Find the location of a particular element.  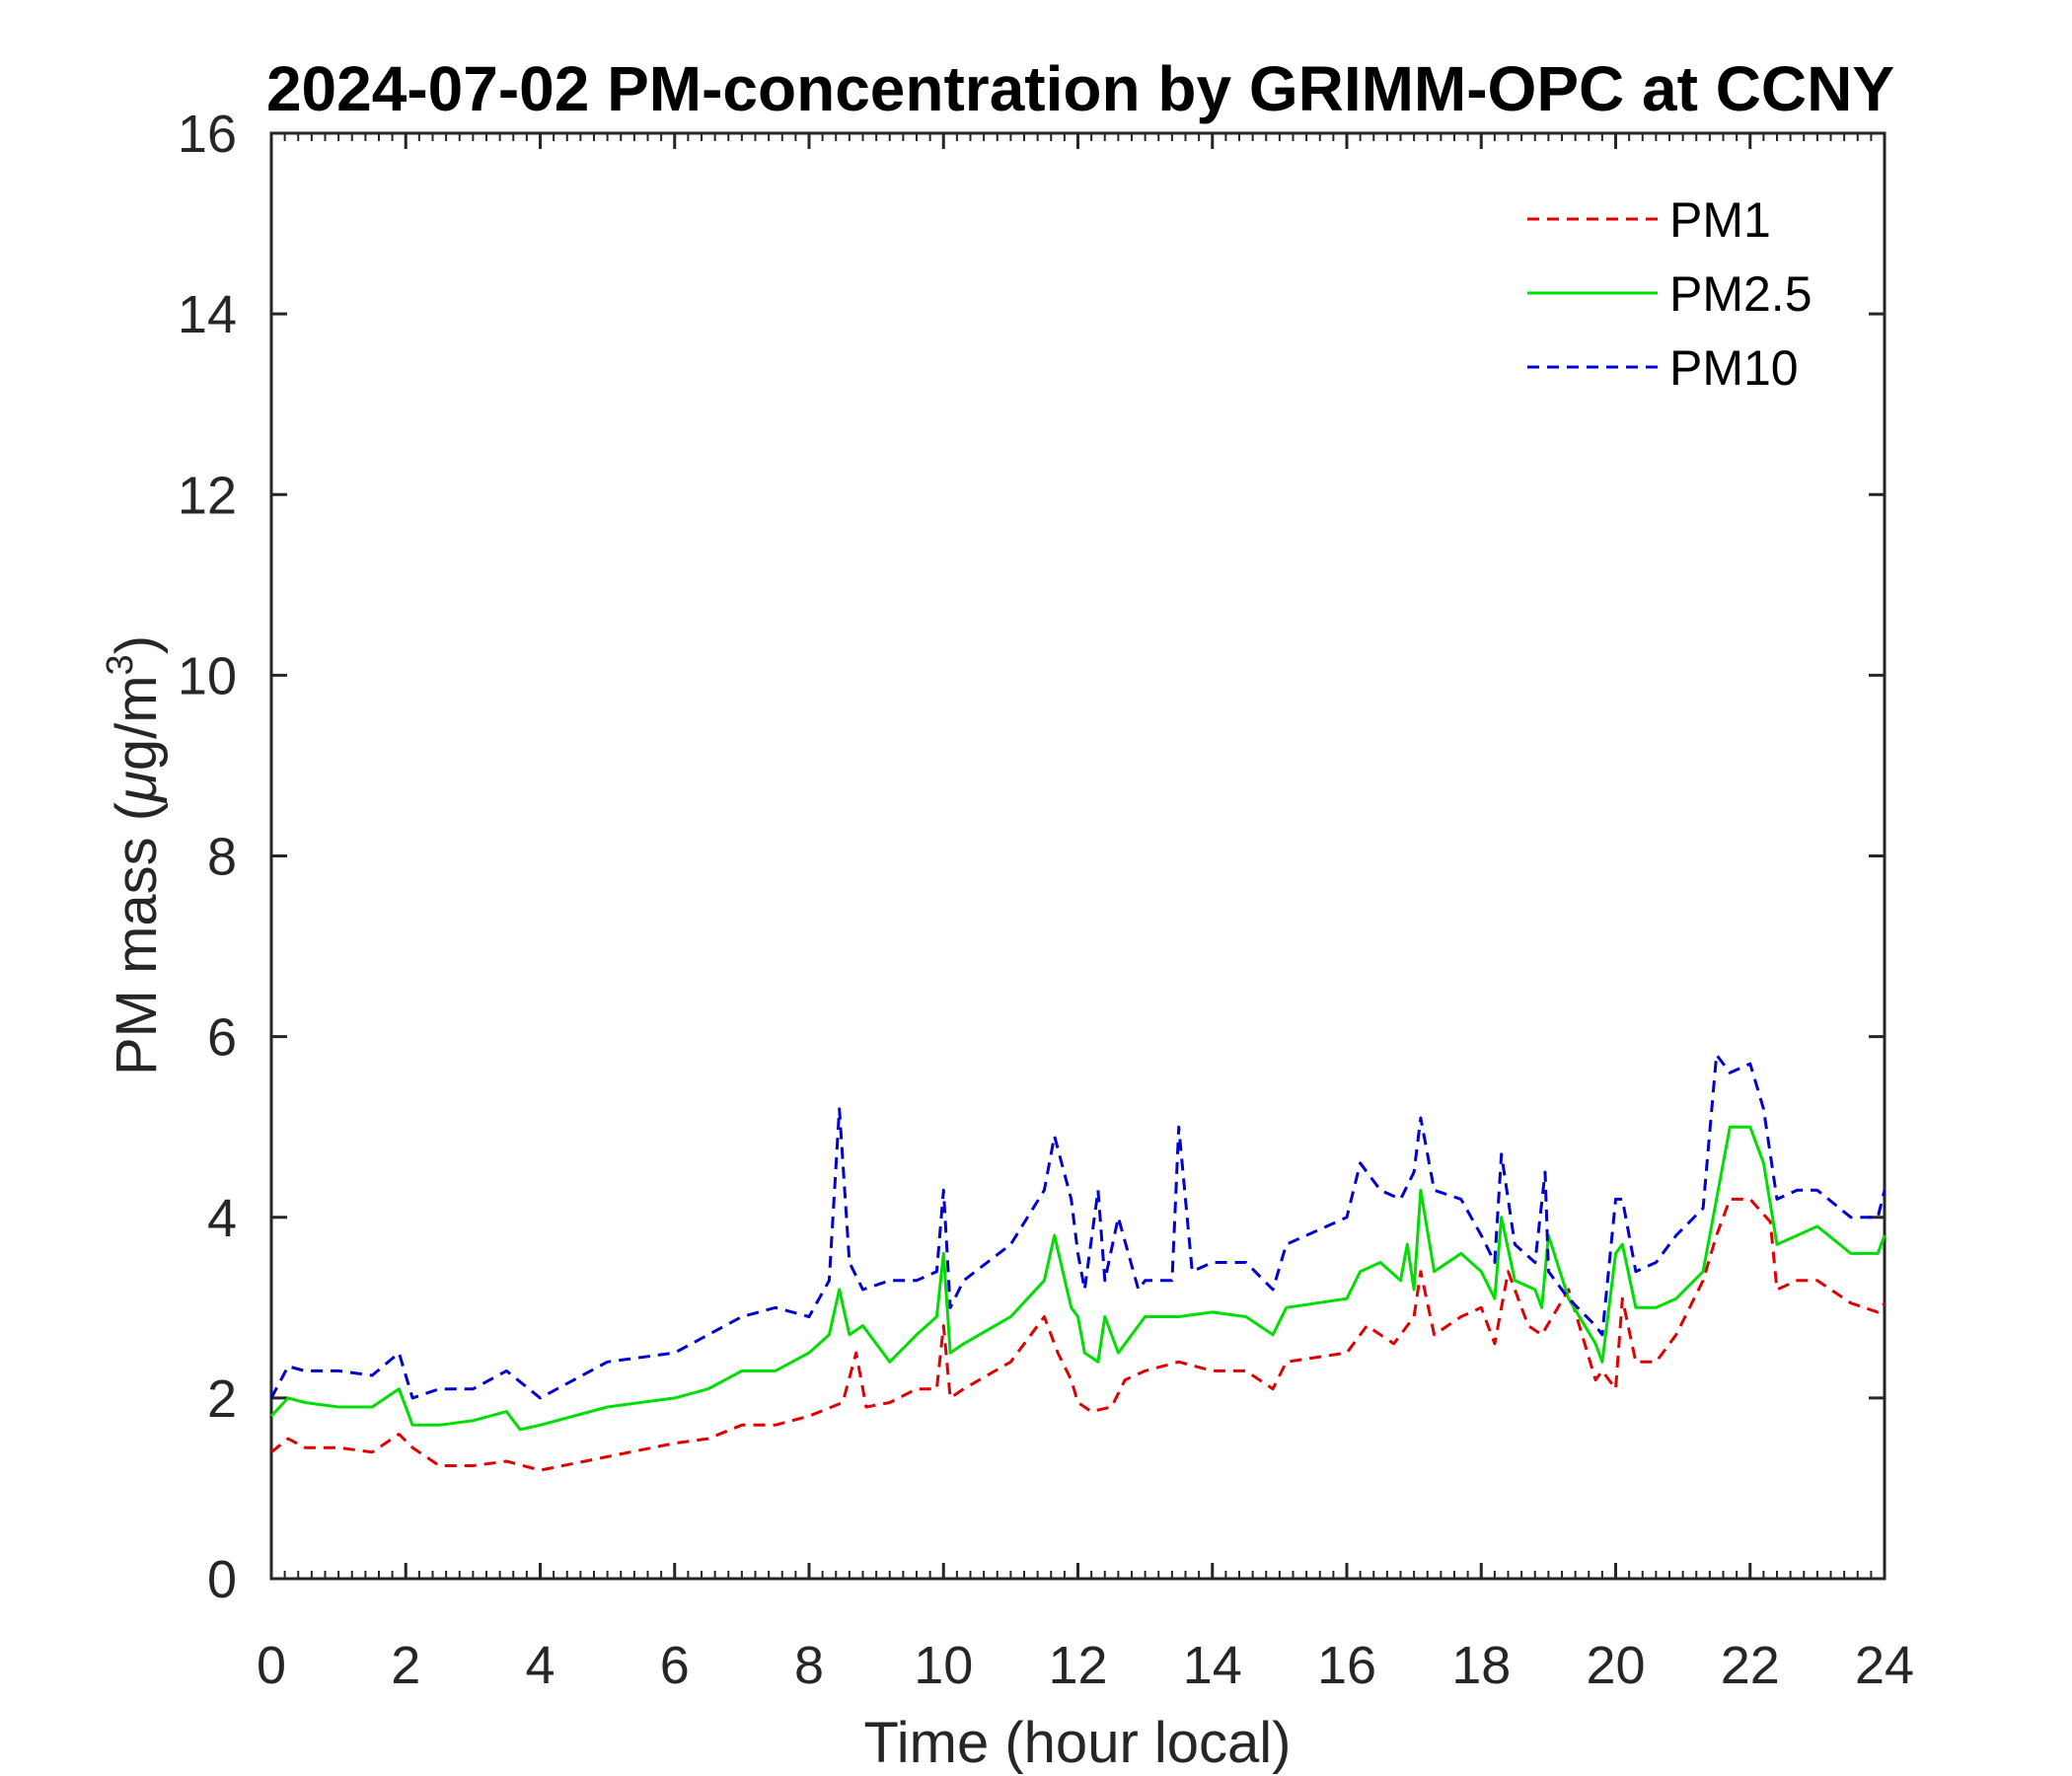

series-line-pm1 is located at coordinates (1078, 1335).